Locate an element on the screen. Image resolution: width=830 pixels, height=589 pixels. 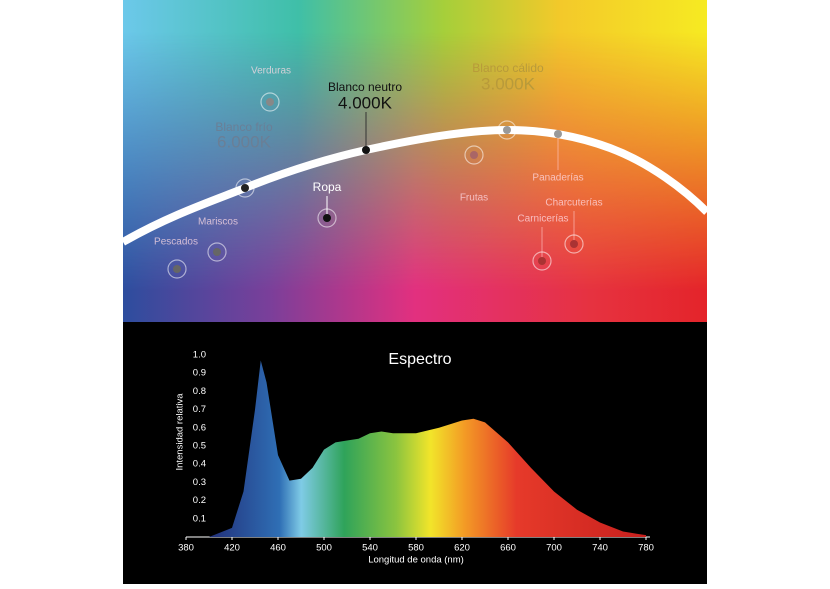
point-label: Mariscos is located at coordinates (218, 222).